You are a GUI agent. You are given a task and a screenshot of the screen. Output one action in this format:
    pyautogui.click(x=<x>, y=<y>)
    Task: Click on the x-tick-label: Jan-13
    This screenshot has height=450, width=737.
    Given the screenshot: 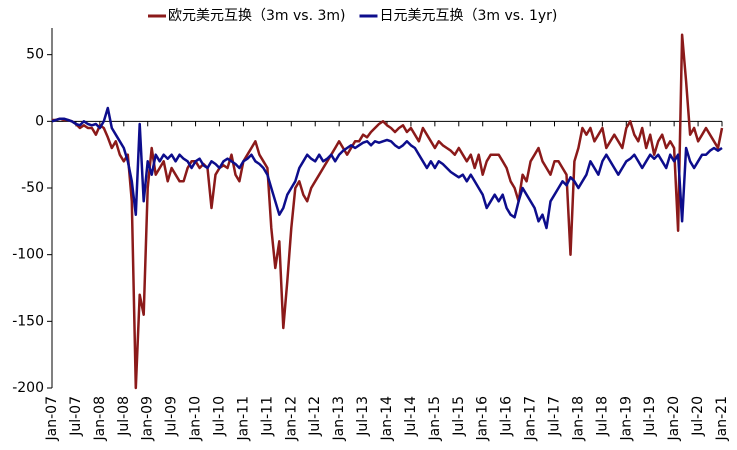 What is the action you would take?
    pyautogui.click(x=339, y=418)
    